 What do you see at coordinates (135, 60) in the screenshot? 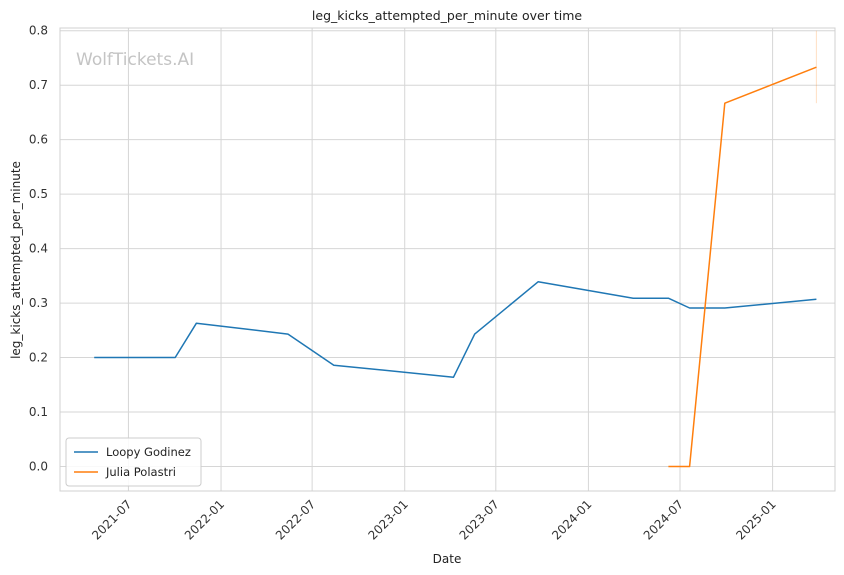
I see `watermark: WolfTickets.AI` at bounding box center [135, 60].